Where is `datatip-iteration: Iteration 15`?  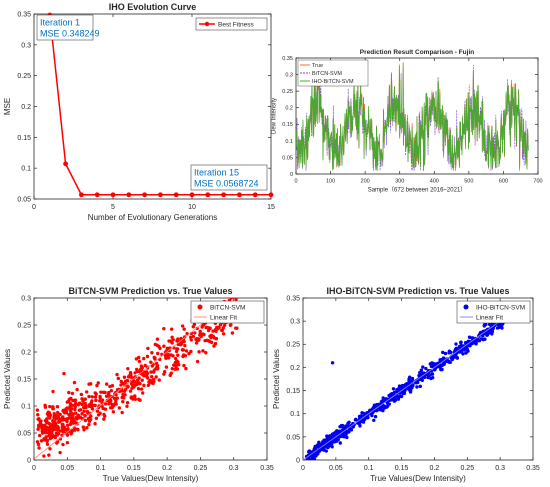 datatip-iteration: Iteration 15 is located at coordinates (216, 173).